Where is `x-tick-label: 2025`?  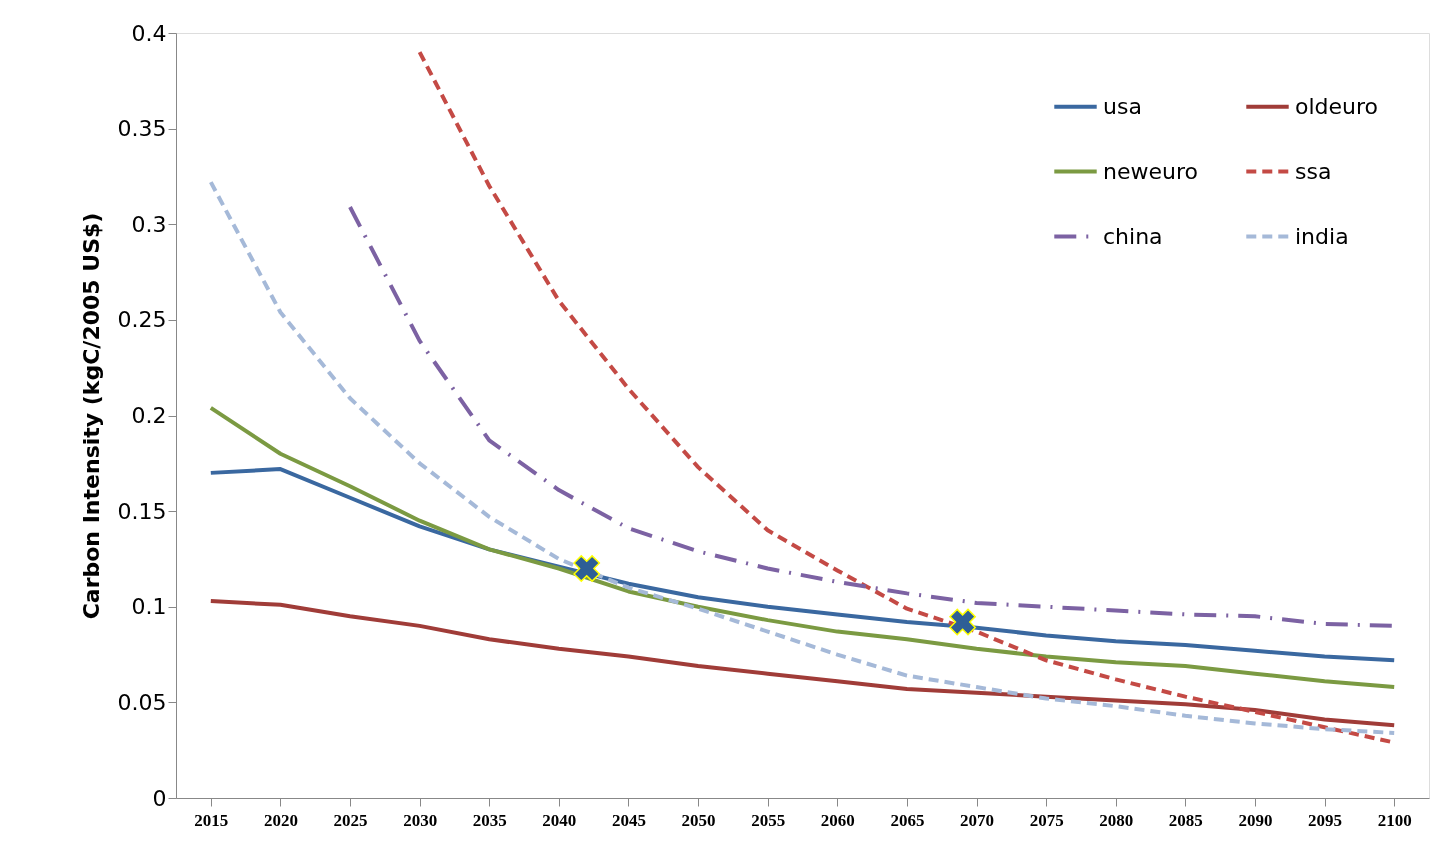 x-tick-label: 2025 is located at coordinates (350, 820).